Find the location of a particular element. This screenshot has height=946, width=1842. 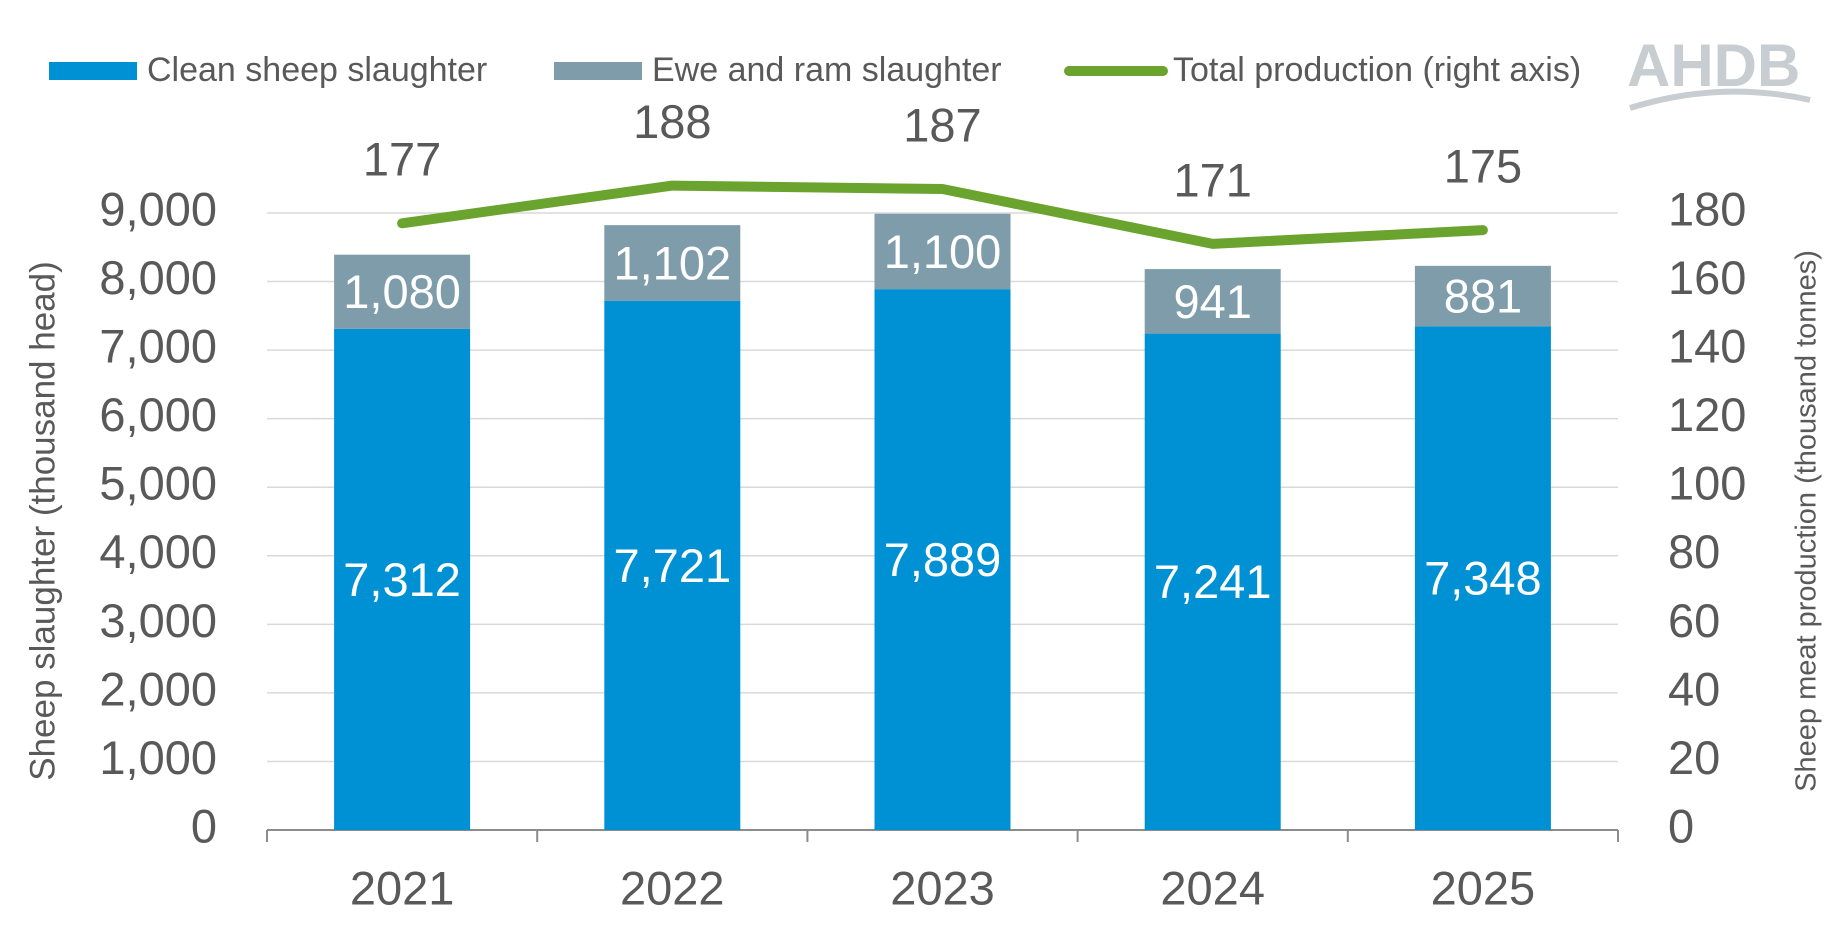

y2-tick-label: 140 is located at coordinates (1707, 346).